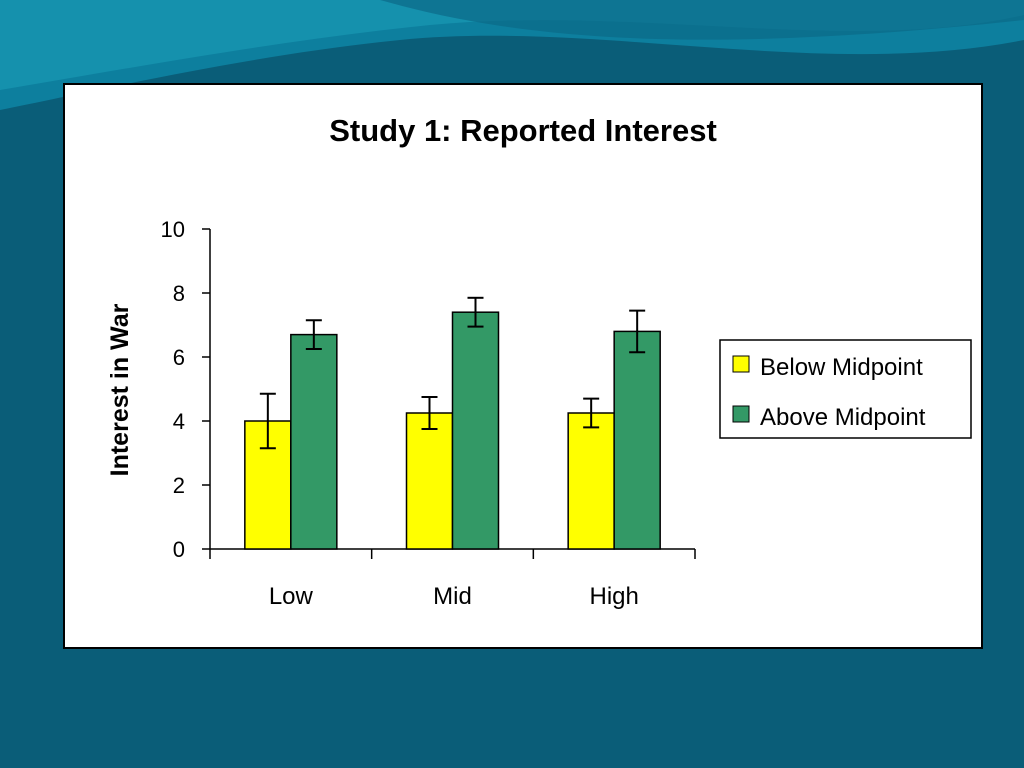 This screenshot has height=768, width=1024. Describe the element at coordinates (843, 417) in the screenshot. I see `legend-label-above-midpoint: Above Midpoint` at that location.